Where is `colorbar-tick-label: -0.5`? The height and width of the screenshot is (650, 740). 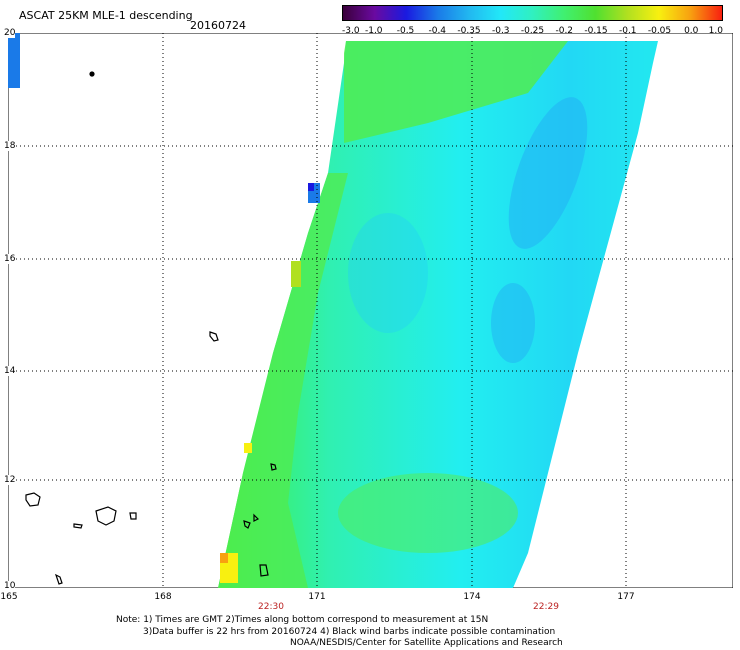 colorbar-tick-label: -0.5 is located at coordinates (405, 31).